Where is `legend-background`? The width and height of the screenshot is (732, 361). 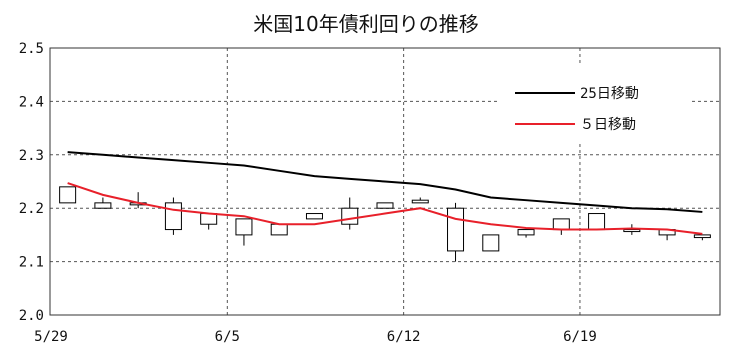 legend-background is located at coordinates (594, 104).